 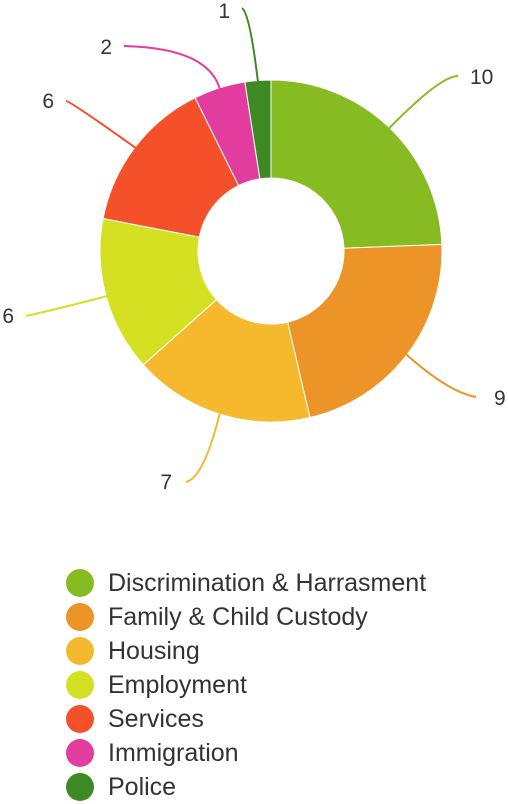 I want to click on leader-line-family-and-child-custody, so click(x=440, y=375).